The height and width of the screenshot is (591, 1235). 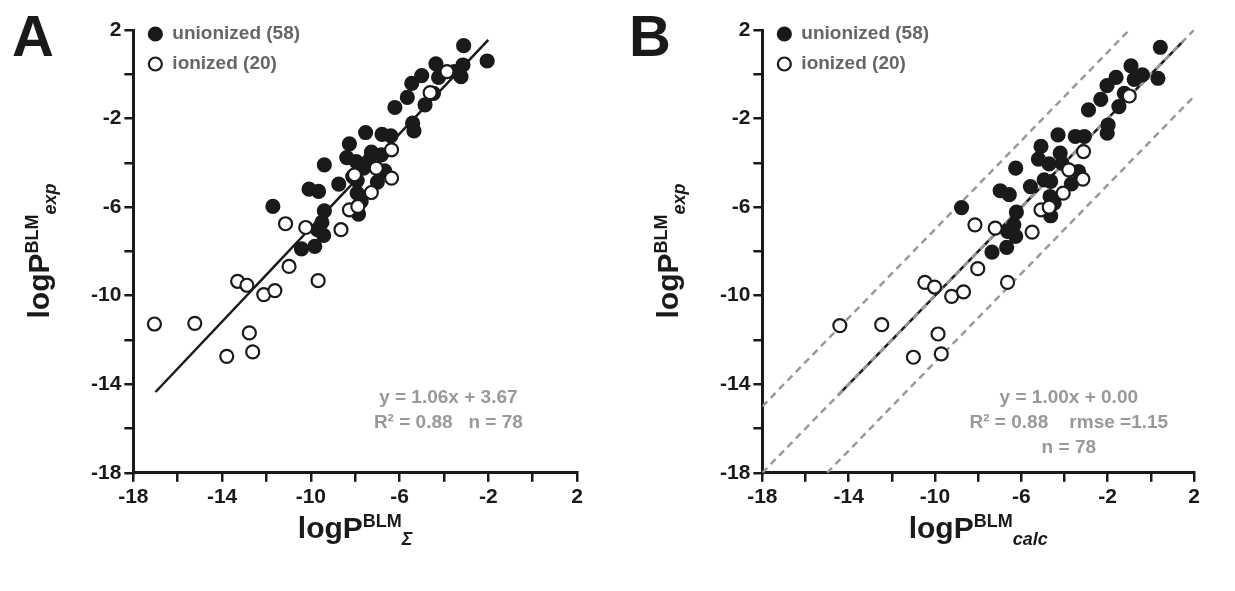 I want to click on annotation: R² = 0.88 n = 78, so click(x=448, y=421).